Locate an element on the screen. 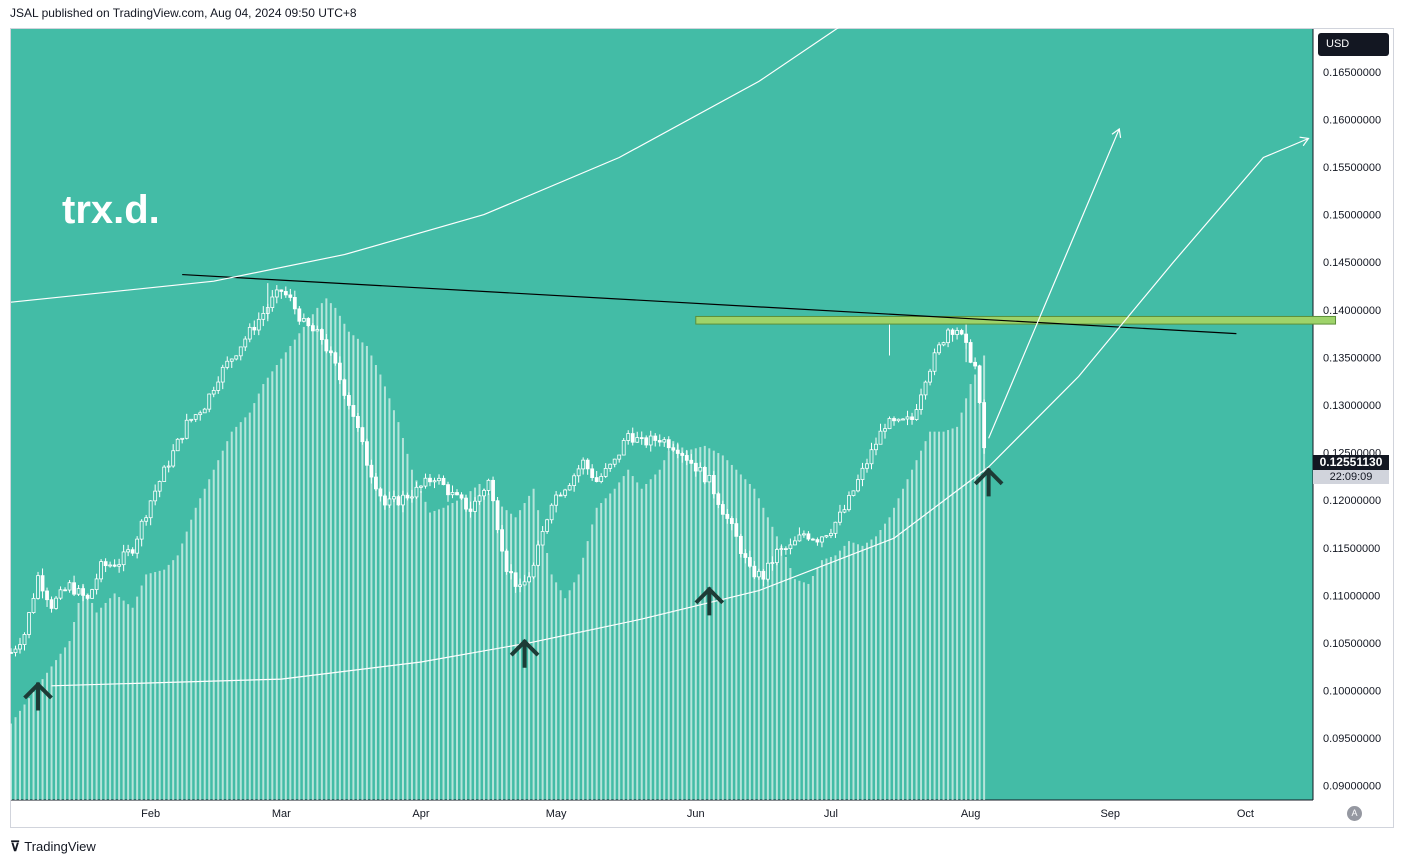  tradingview-logo-icon: ⊽ is located at coordinates (15, 845).